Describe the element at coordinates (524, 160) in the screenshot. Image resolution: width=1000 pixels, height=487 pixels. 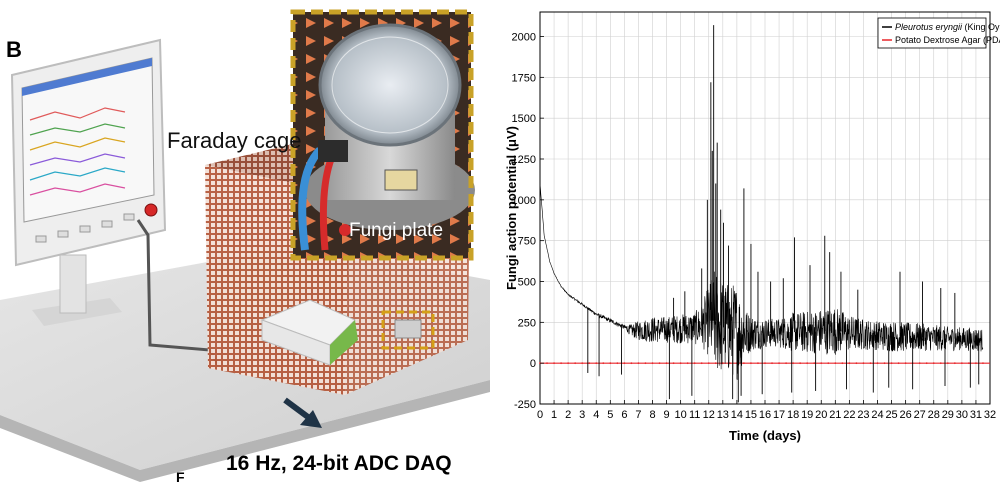
I see `y-tick-label: 1250` at that location.